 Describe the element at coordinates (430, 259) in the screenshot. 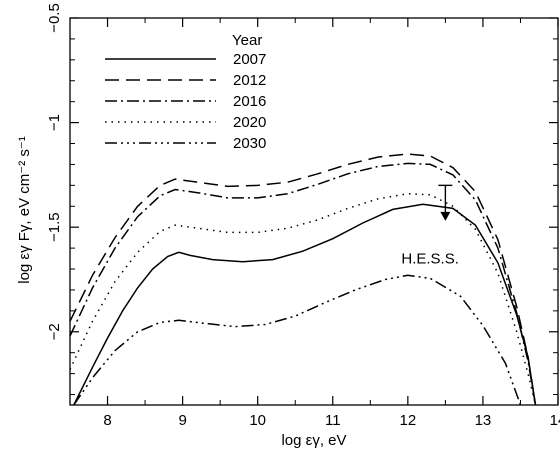

I see `annotation-label: H.E.S.S.` at that location.